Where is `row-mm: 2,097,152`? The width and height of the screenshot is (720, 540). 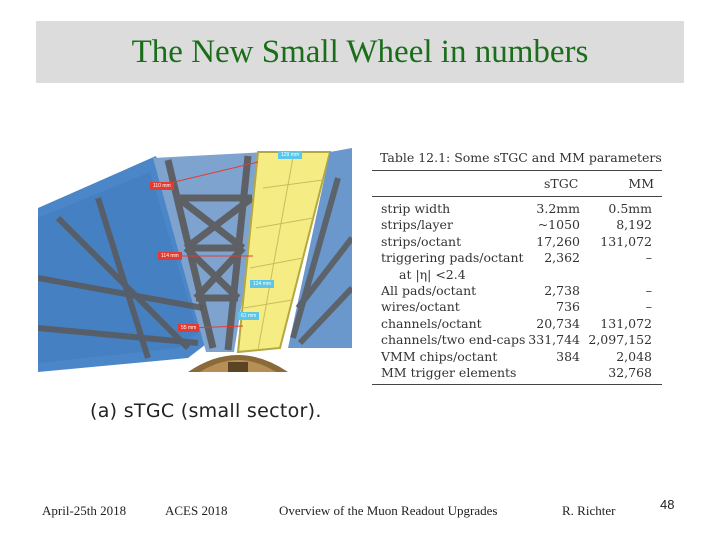
row-mm: 2,097,152 is located at coordinates (620, 340).